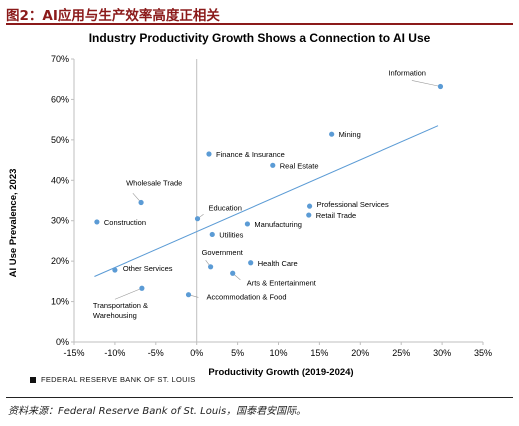 The height and width of the screenshot is (426, 519). Describe the element at coordinates (60, 180) in the screenshot. I see `y-tick-label: 40%` at that location.